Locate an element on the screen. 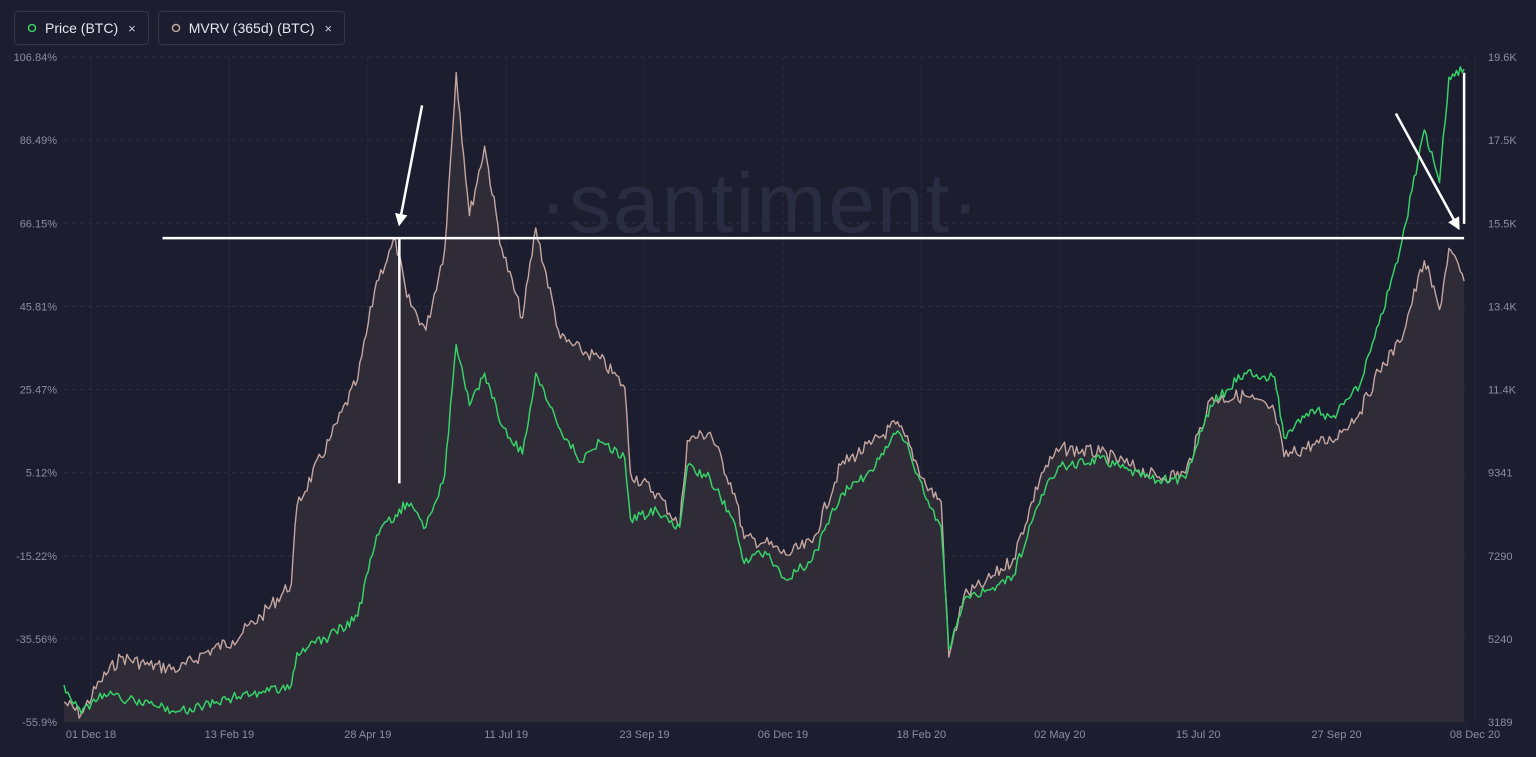 The height and width of the screenshot is (757, 1536). mvrv-legend-icon is located at coordinates (175, 28).